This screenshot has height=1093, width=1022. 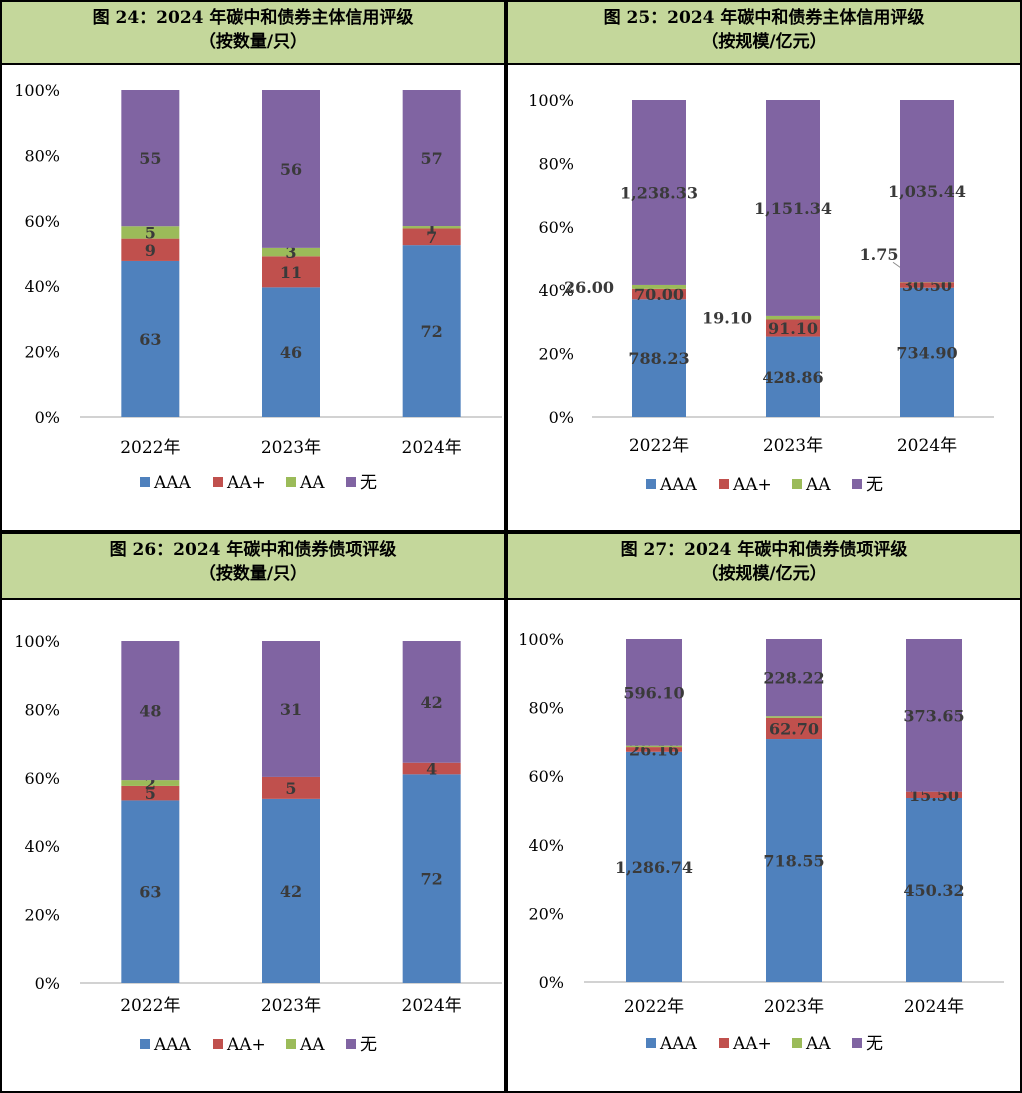 What do you see at coordinates (659, 192) in the screenshot?
I see `data-label: 1,238.33` at bounding box center [659, 192].